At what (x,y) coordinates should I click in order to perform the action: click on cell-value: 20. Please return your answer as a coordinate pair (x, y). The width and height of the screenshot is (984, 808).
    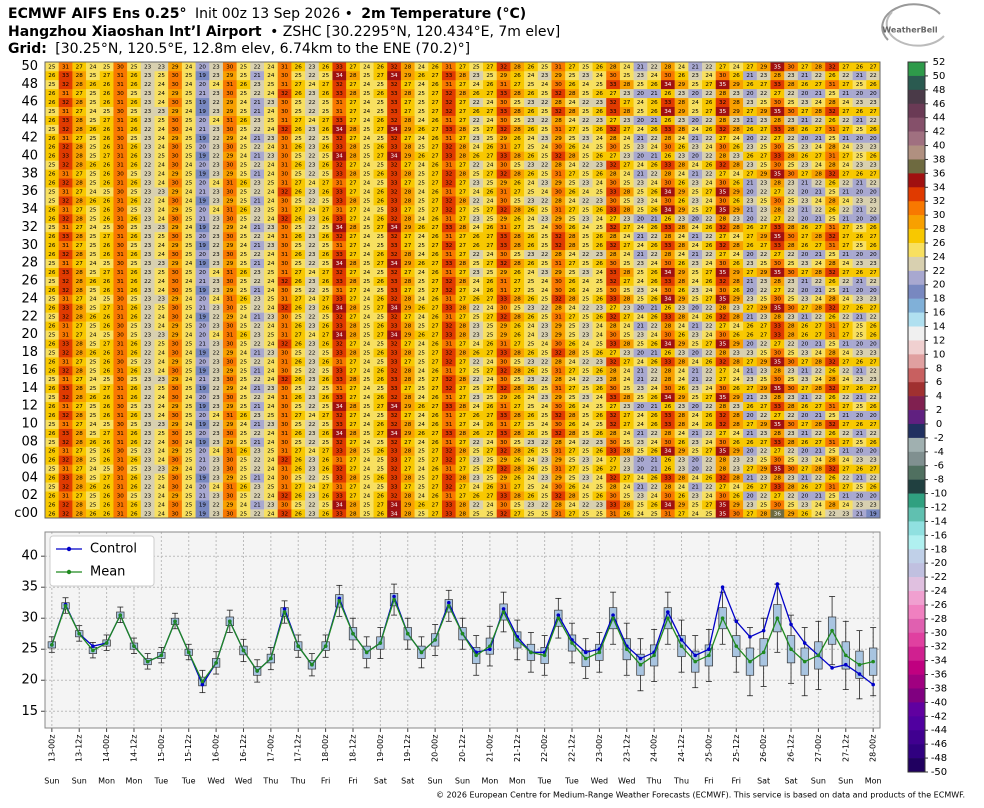
    Looking at the image, I should click on (860, 496).